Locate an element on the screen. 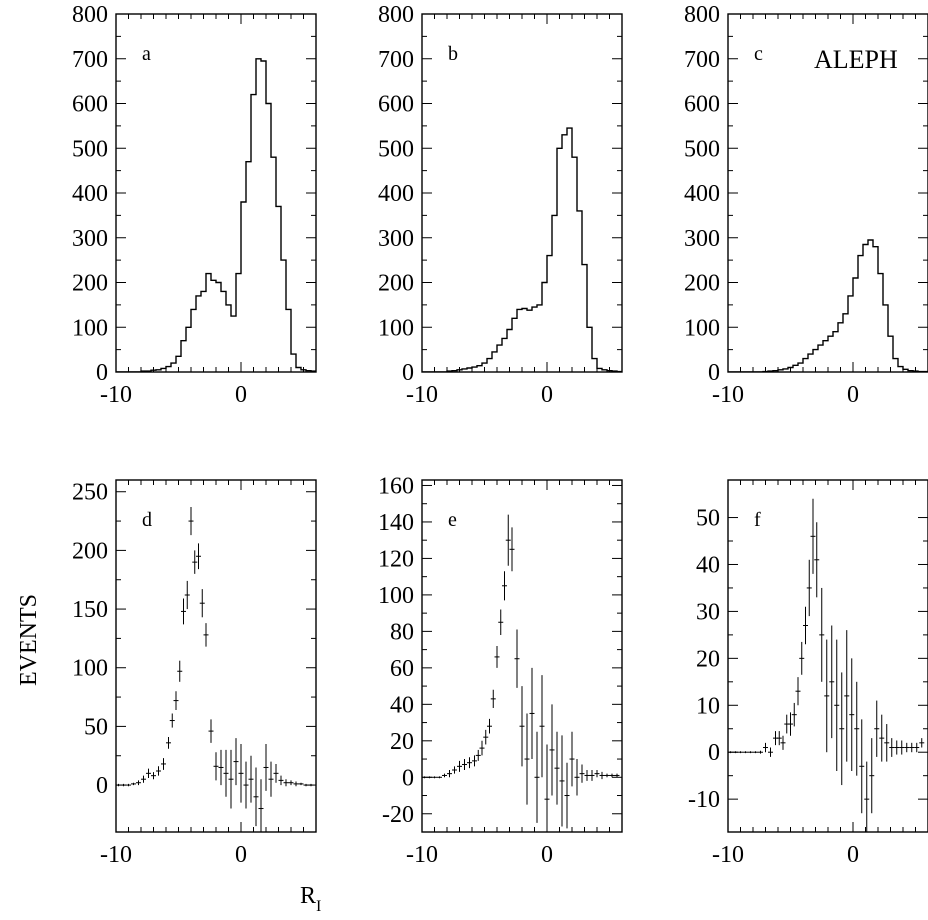 The width and height of the screenshot is (928, 920). panel-e-plot is located at coordinates (521, 673).